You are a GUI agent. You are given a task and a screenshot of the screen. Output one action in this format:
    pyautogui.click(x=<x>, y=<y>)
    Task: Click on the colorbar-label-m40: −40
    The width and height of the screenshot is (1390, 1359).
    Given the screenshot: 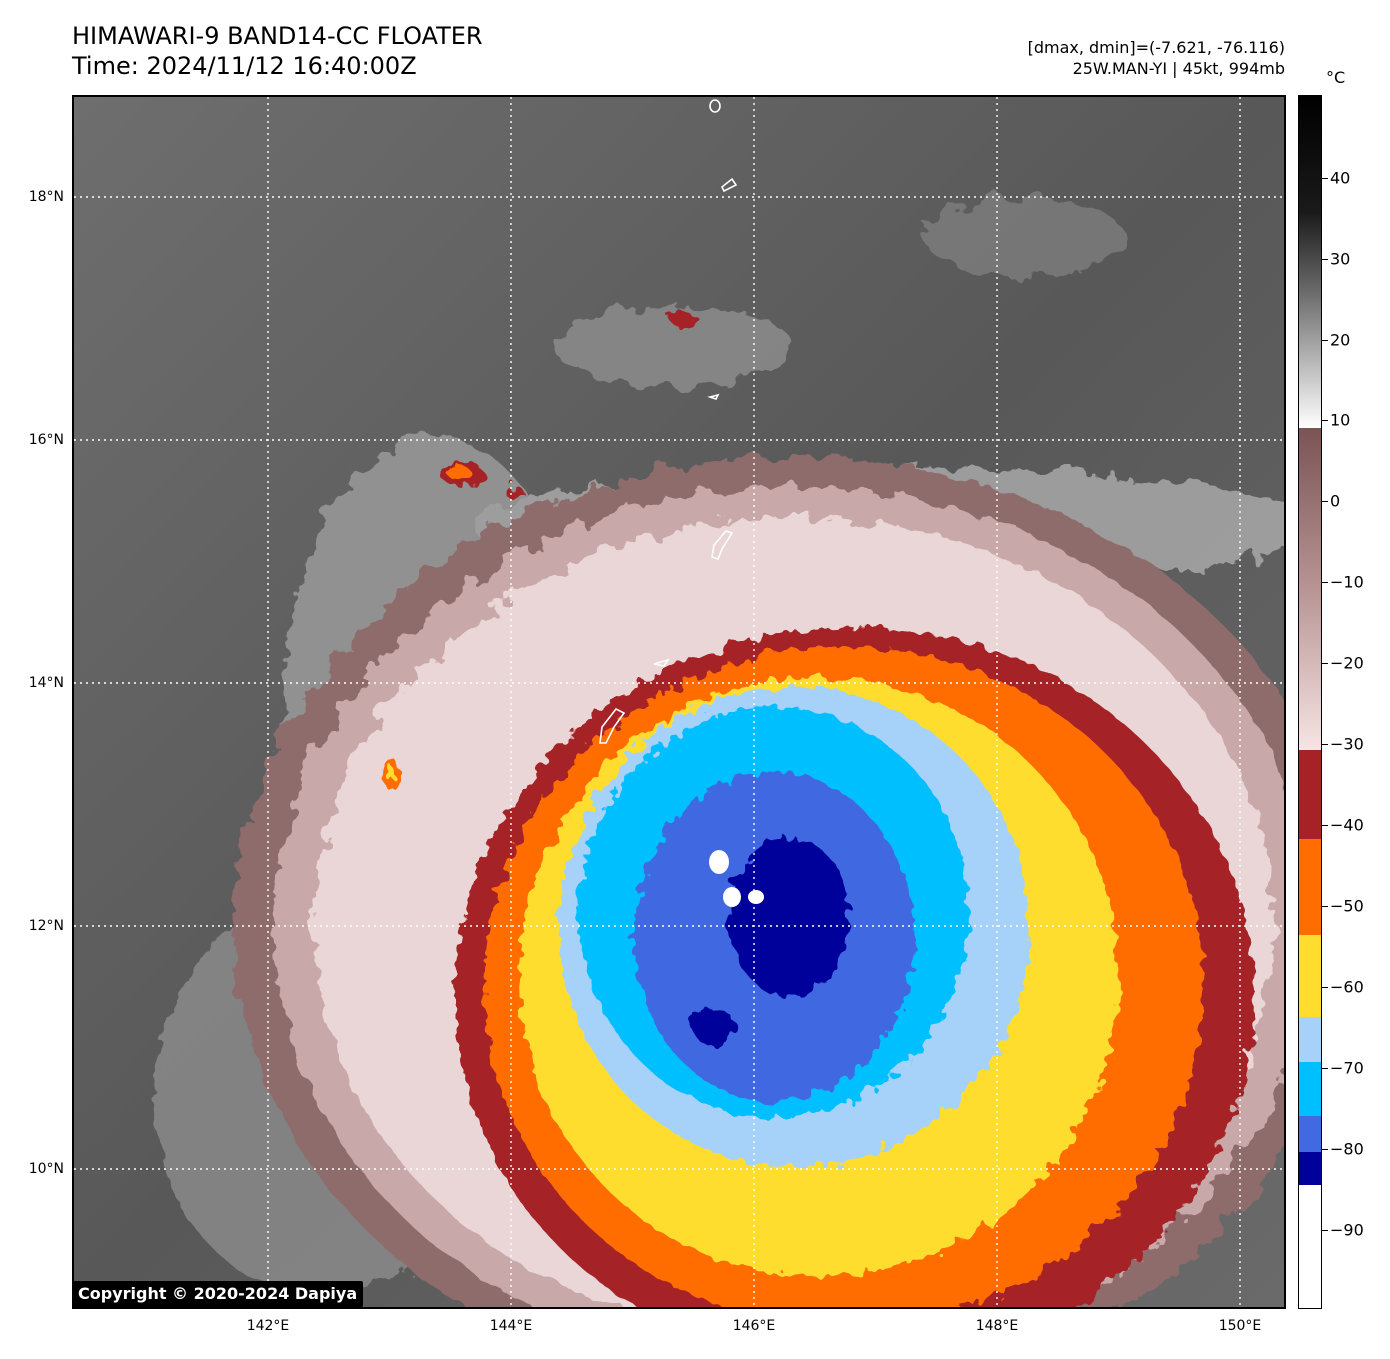 What is the action you would take?
    pyautogui.click(x=1347, y=825)
    